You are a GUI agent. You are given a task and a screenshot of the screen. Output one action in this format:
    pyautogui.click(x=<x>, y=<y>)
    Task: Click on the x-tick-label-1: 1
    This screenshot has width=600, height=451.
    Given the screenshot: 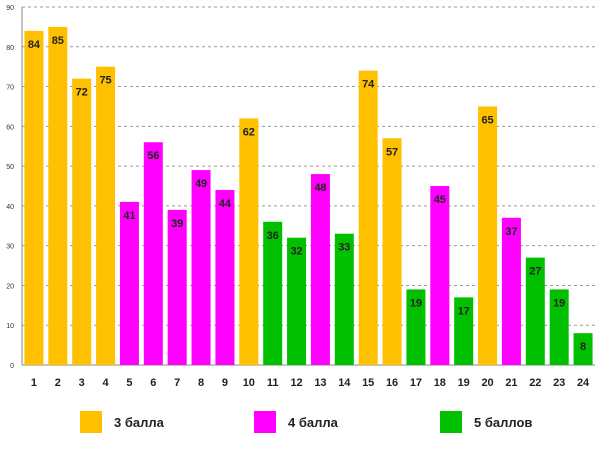 What is the action you would take?
    pyautogui.click(x=34, y=383)
    